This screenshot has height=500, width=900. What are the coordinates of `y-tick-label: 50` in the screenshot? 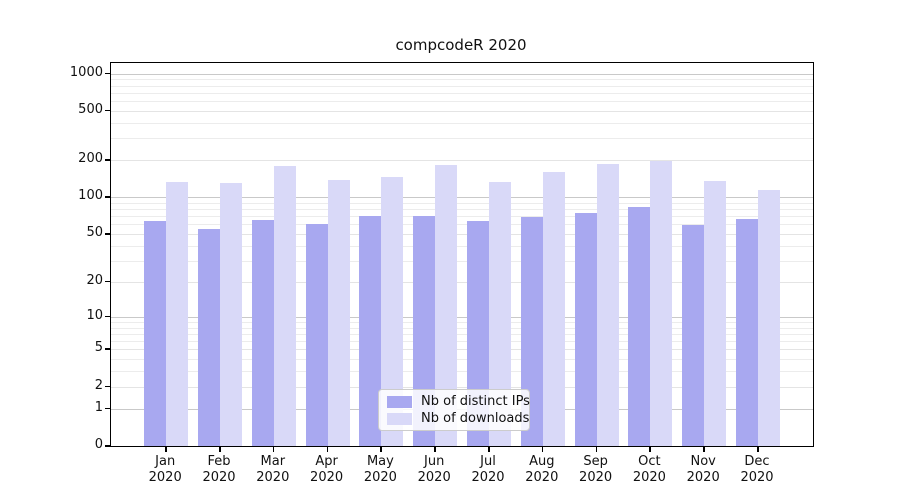 It's located at (94, 233).